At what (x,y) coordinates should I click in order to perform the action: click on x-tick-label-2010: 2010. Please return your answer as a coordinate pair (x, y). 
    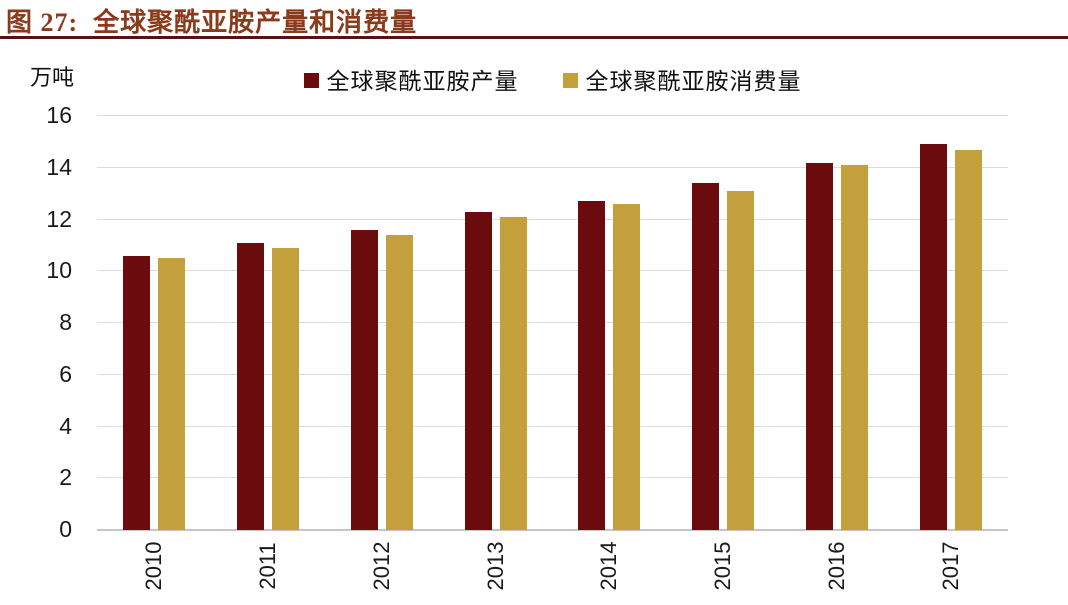
    Looking at the image, I should click on (153, 566).